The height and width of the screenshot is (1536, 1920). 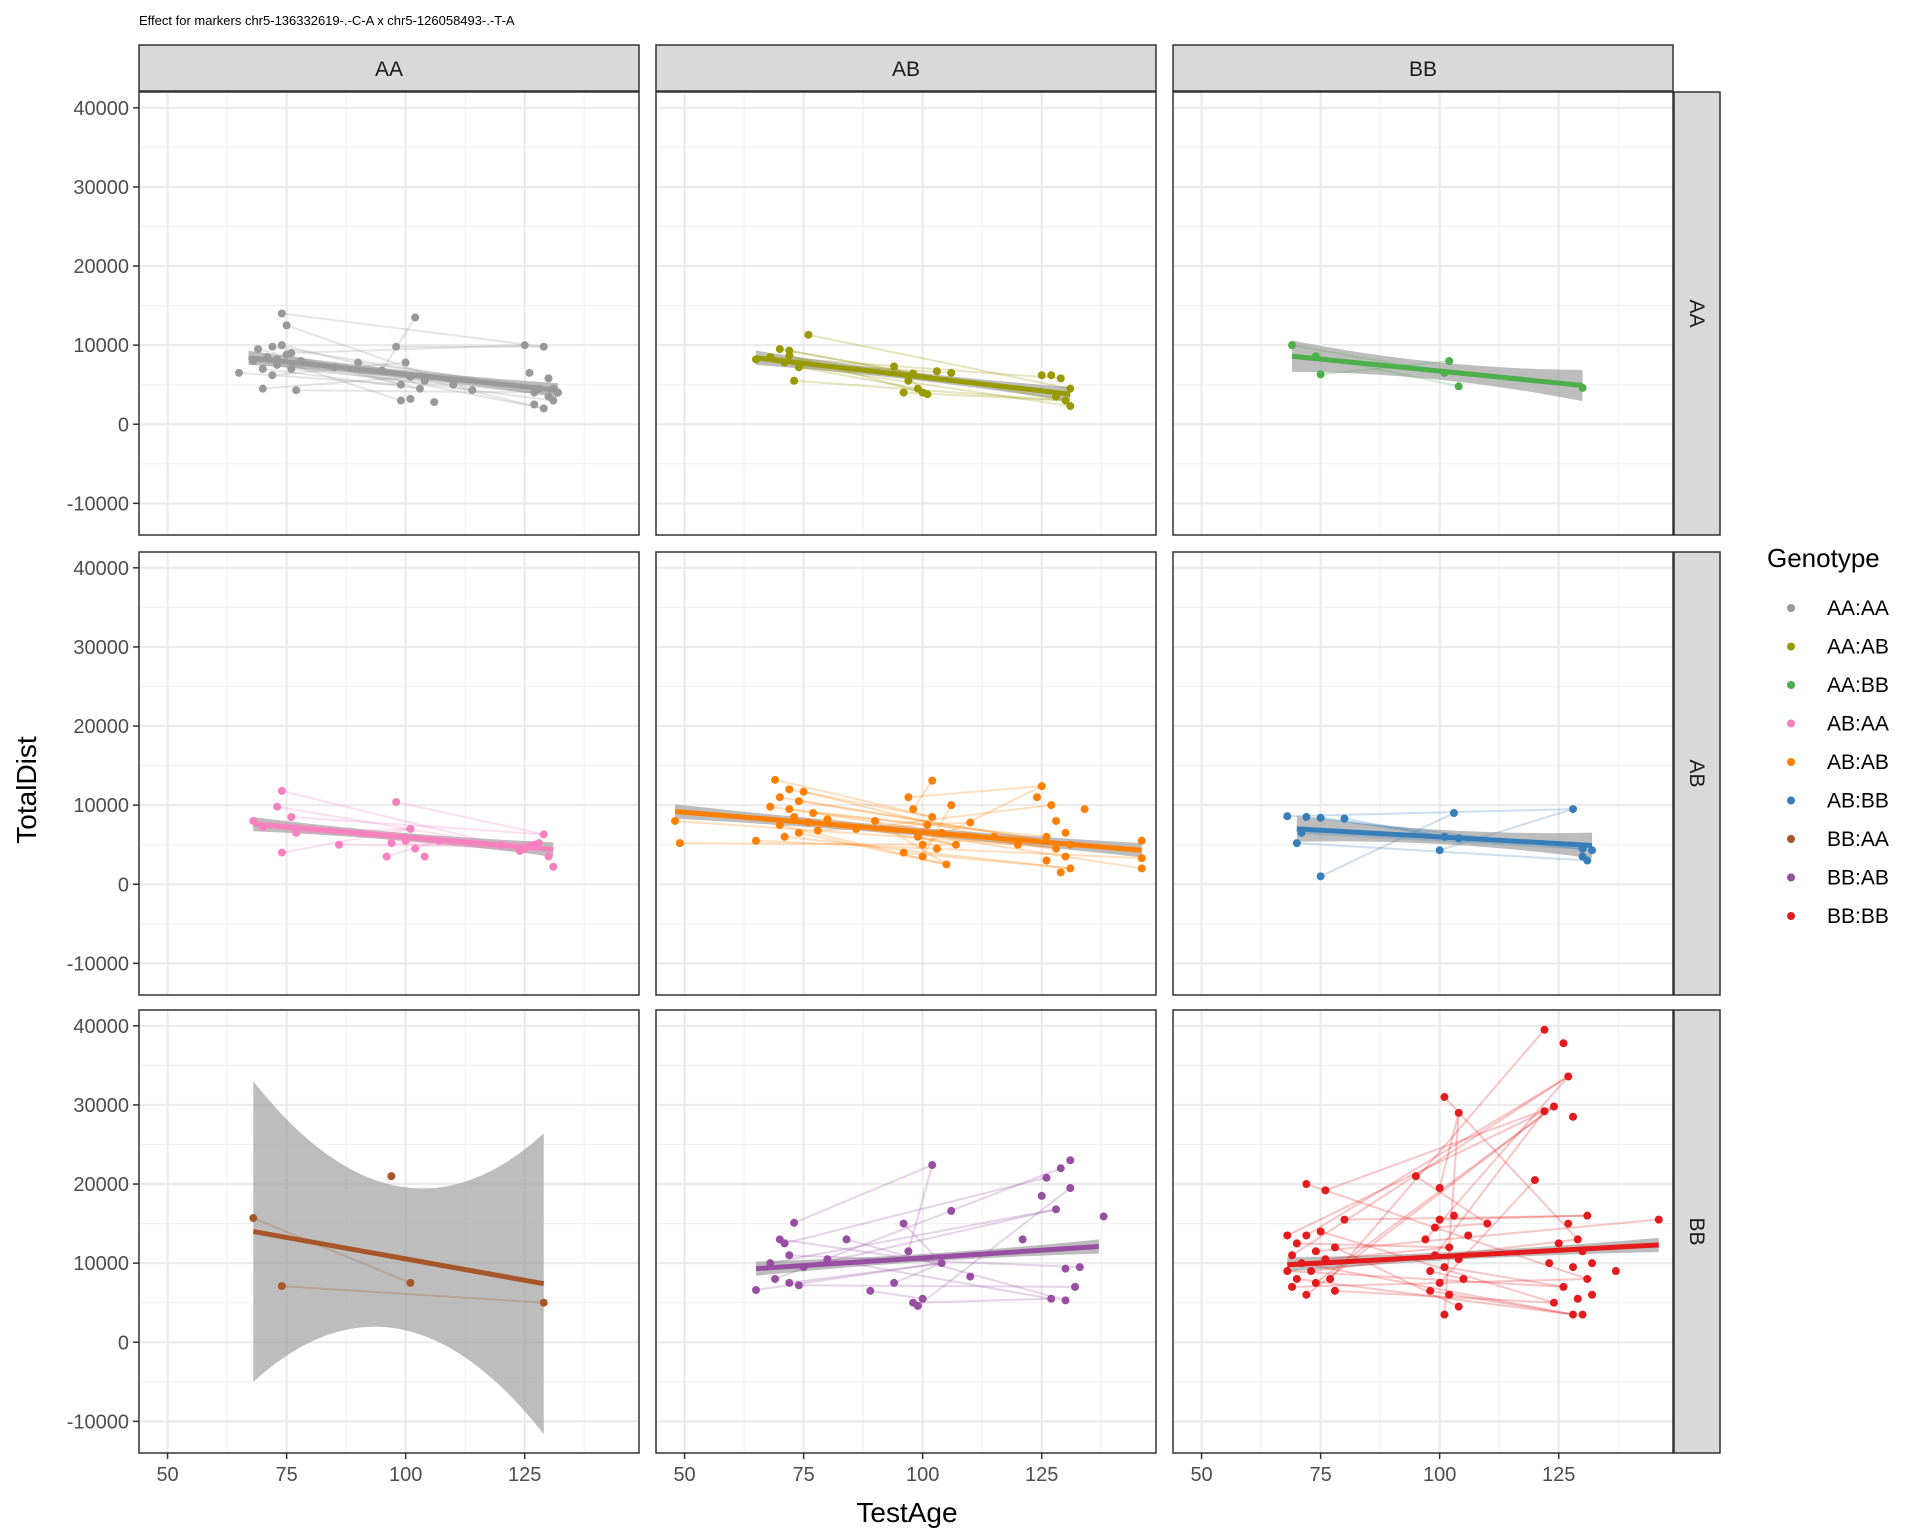 I want to click on series-aa-bb, so click(x=1437, y=371).